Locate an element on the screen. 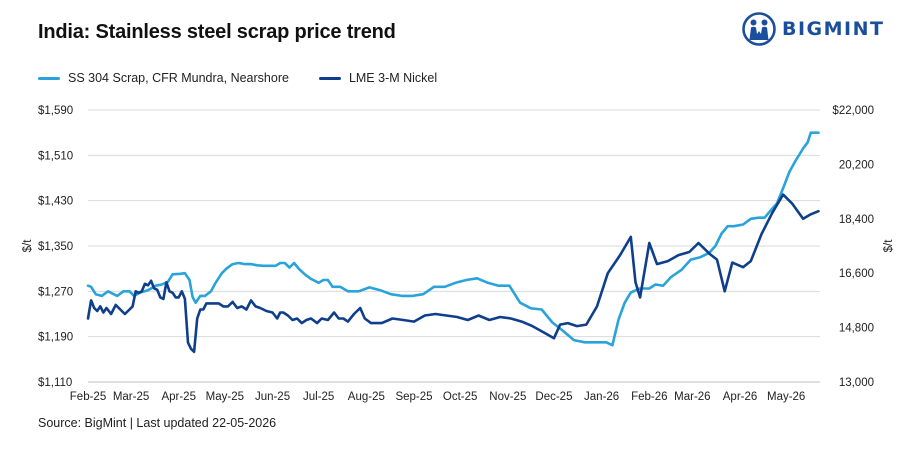 The image size is (912, 453). right-tick-label: 13,000 is located at coordinates (856, 383).